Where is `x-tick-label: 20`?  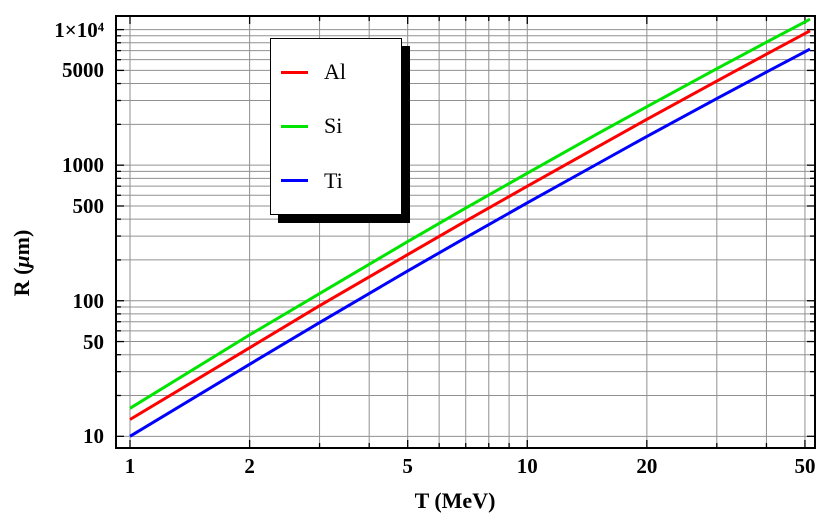 x-tick-label: 20 is located at coordinates (647, 466).